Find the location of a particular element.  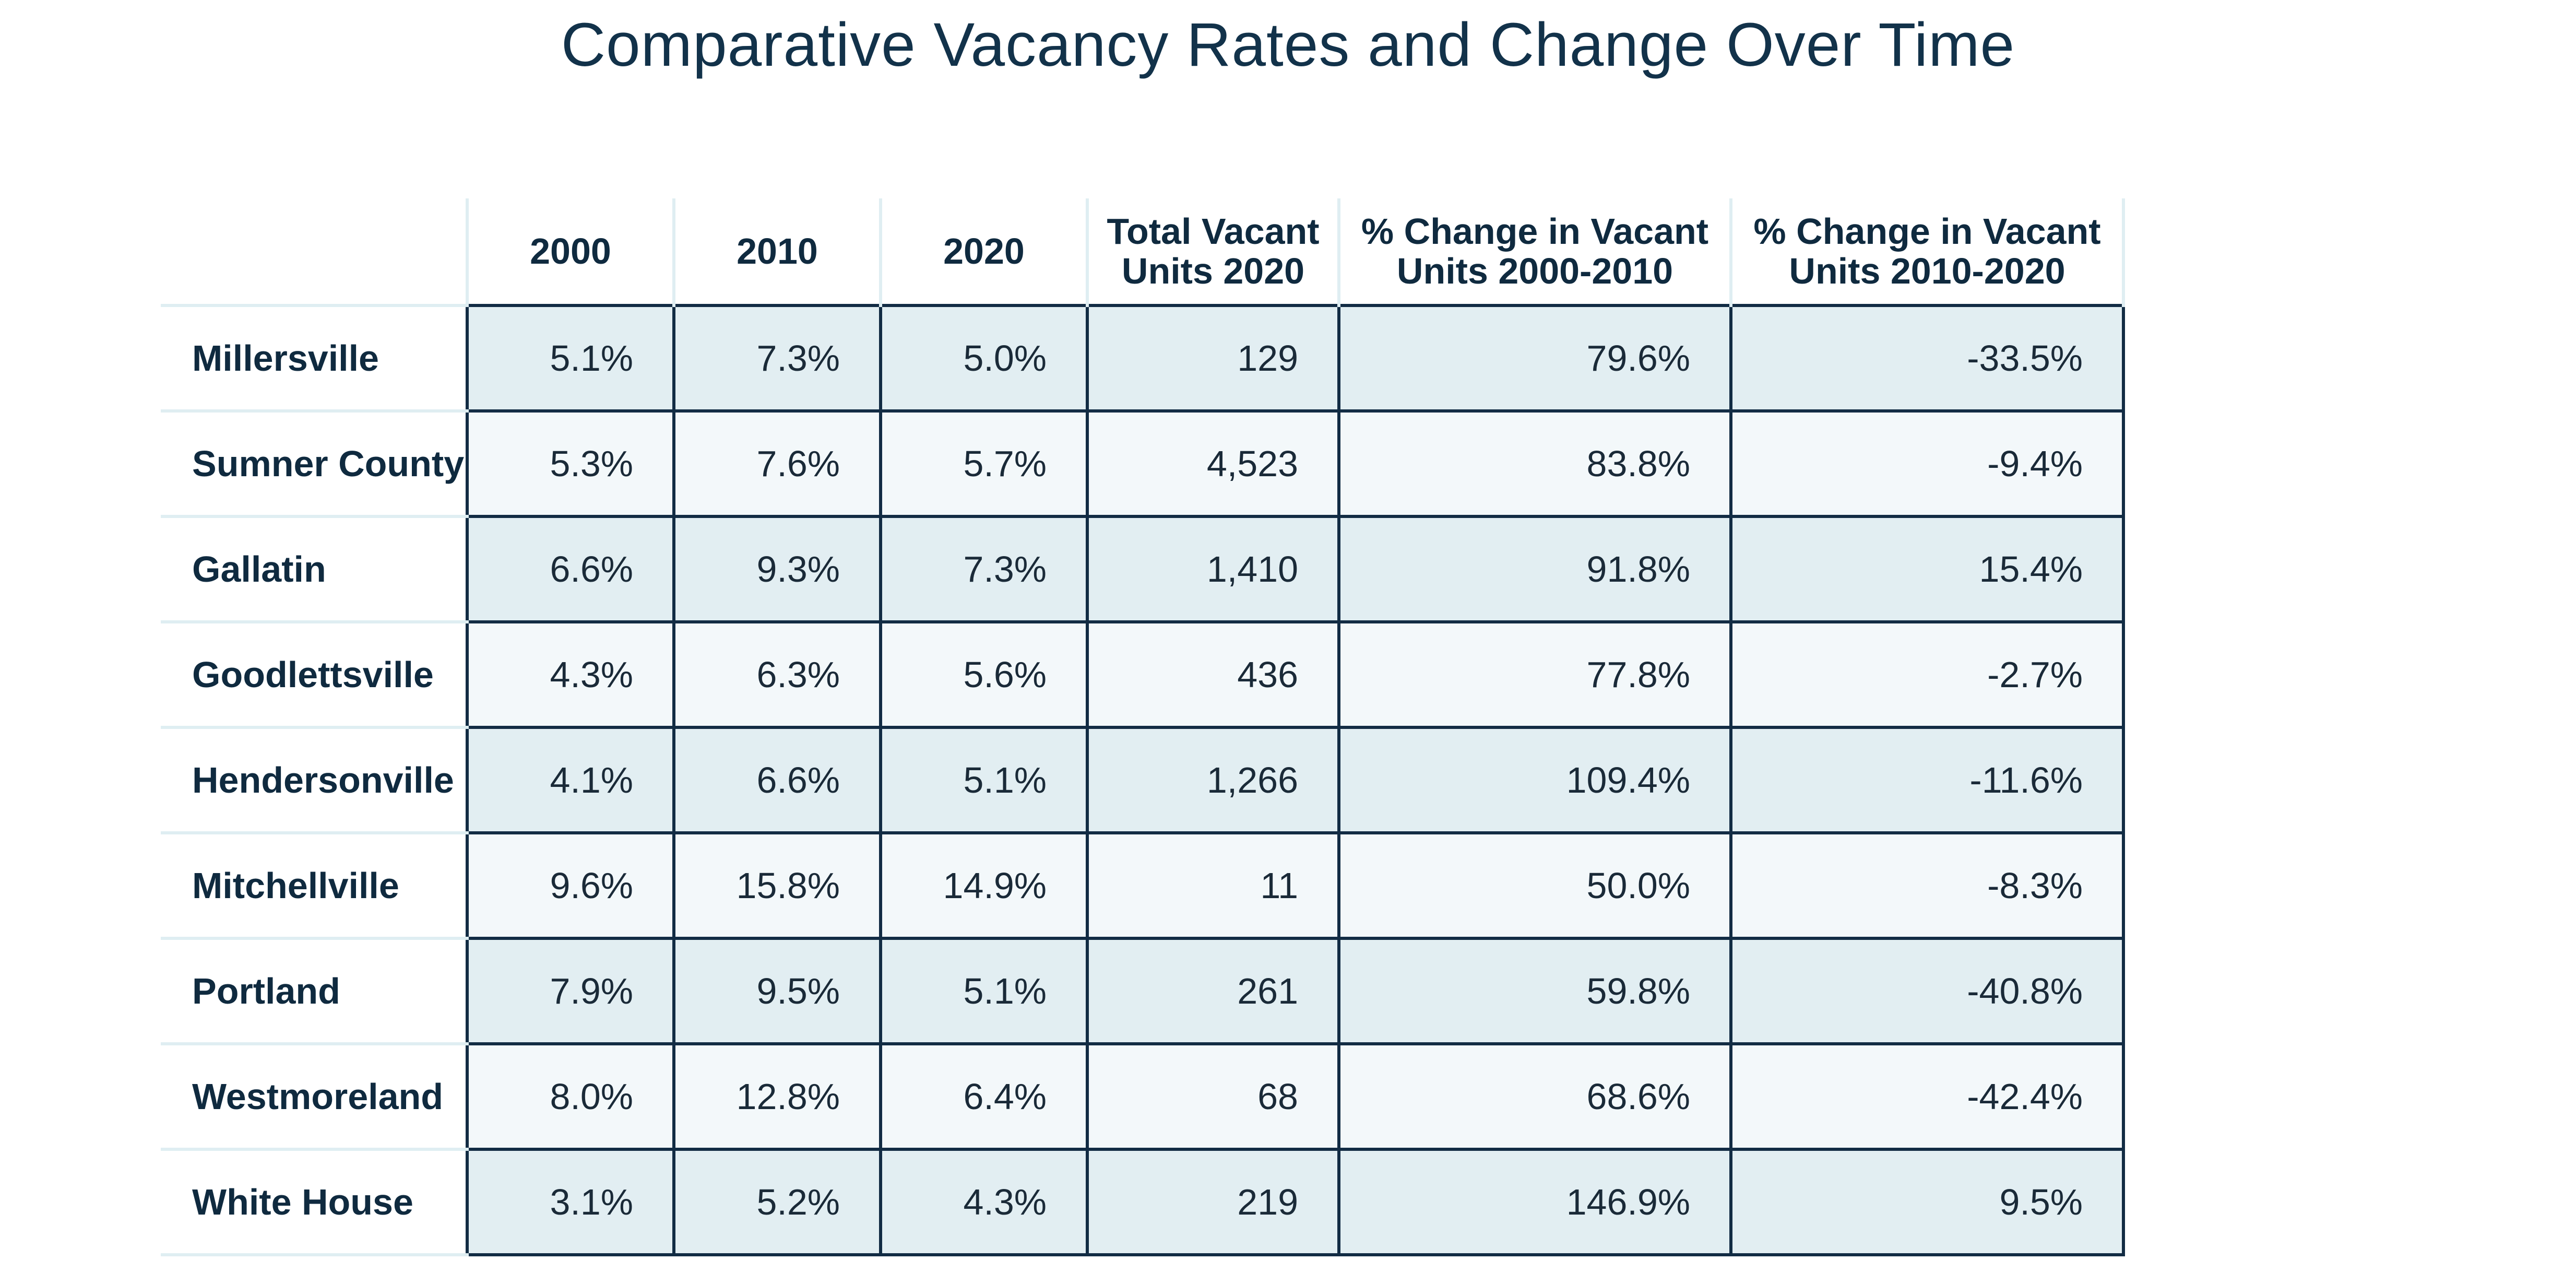

cell-rate-2010: 9.5% is located at coordinates (777, 991).